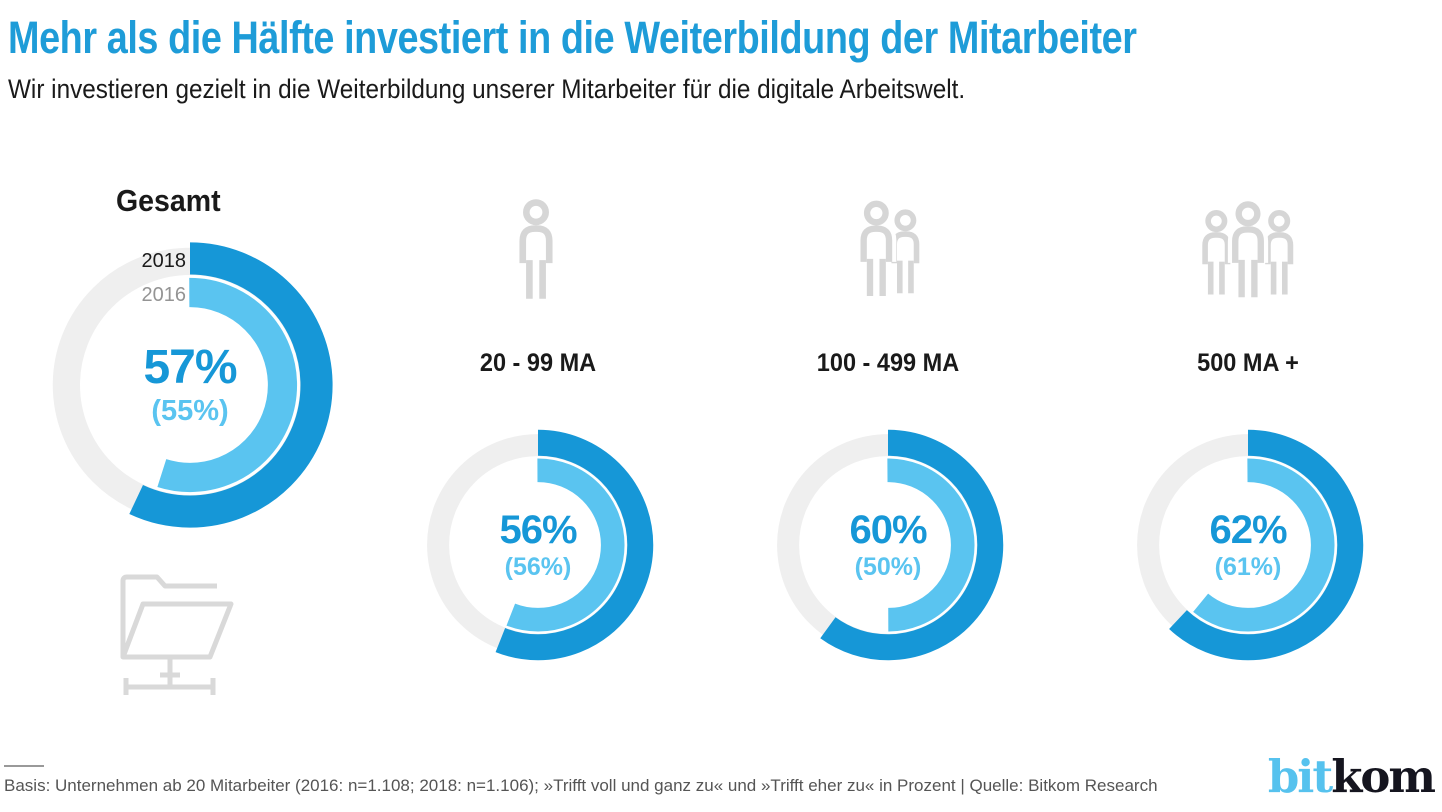  Describe the element at coordinates (1248, 567) in the screenshot. I see `value-2016-500-plus: (61%)` at that location.